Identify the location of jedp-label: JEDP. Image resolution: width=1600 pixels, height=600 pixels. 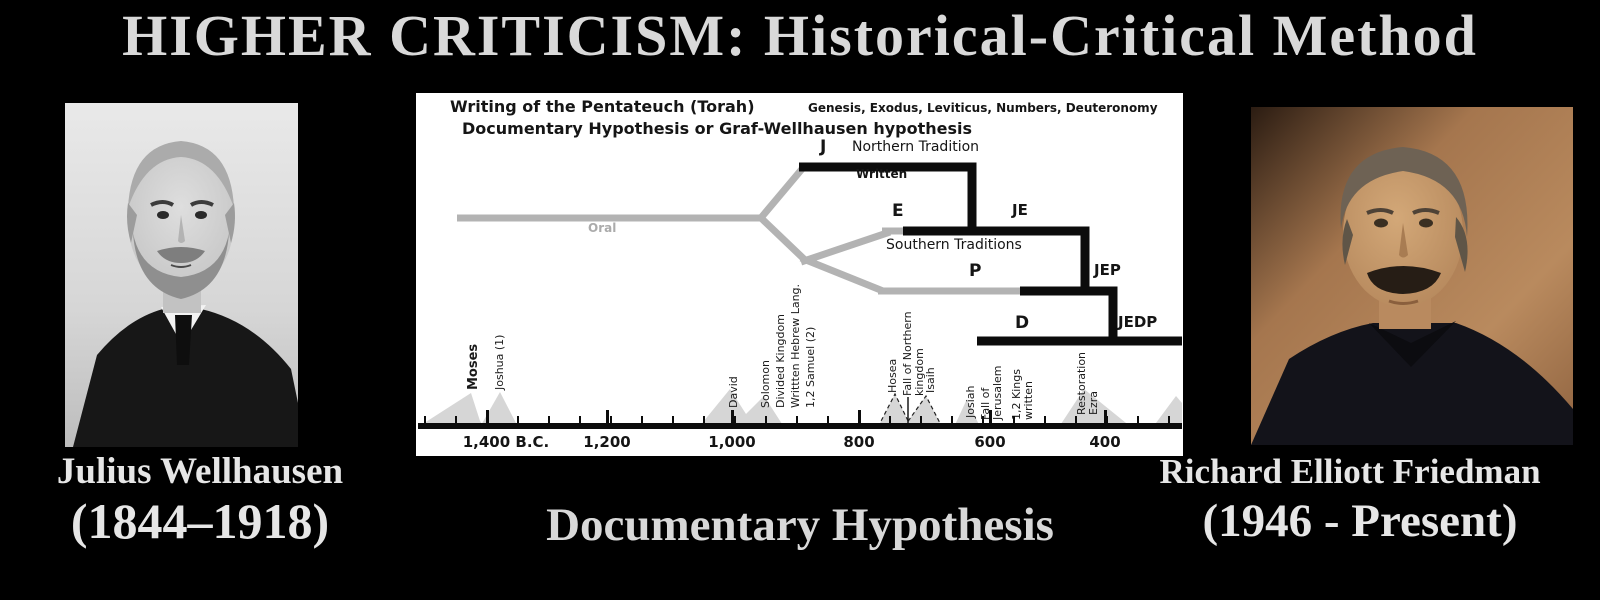
(1138, 322).